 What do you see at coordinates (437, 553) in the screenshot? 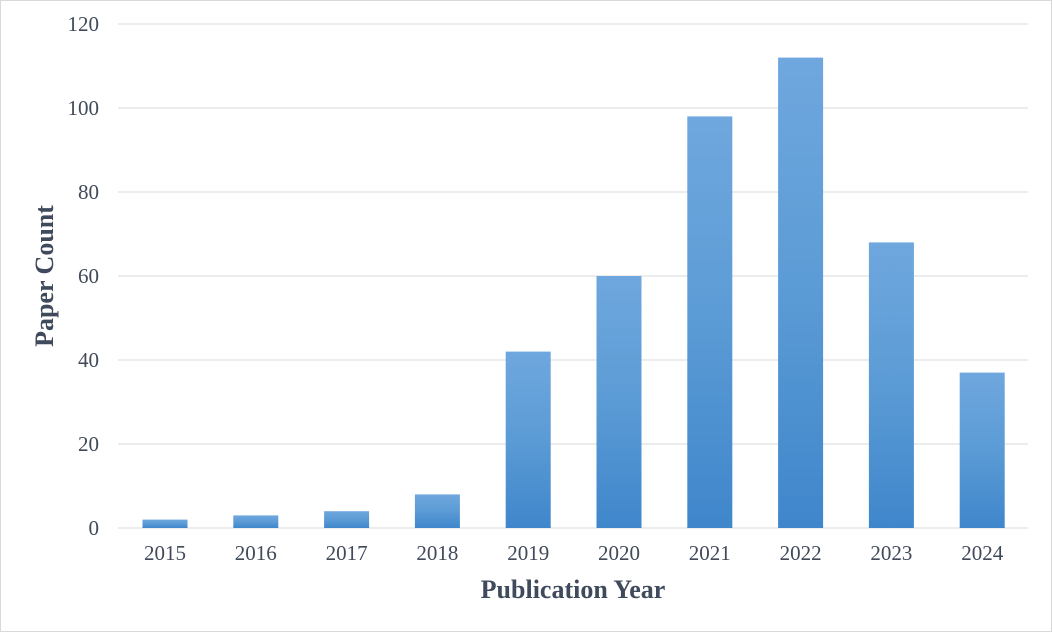
I see `x-tick-label: 2018` at bounding box center [437, 553].